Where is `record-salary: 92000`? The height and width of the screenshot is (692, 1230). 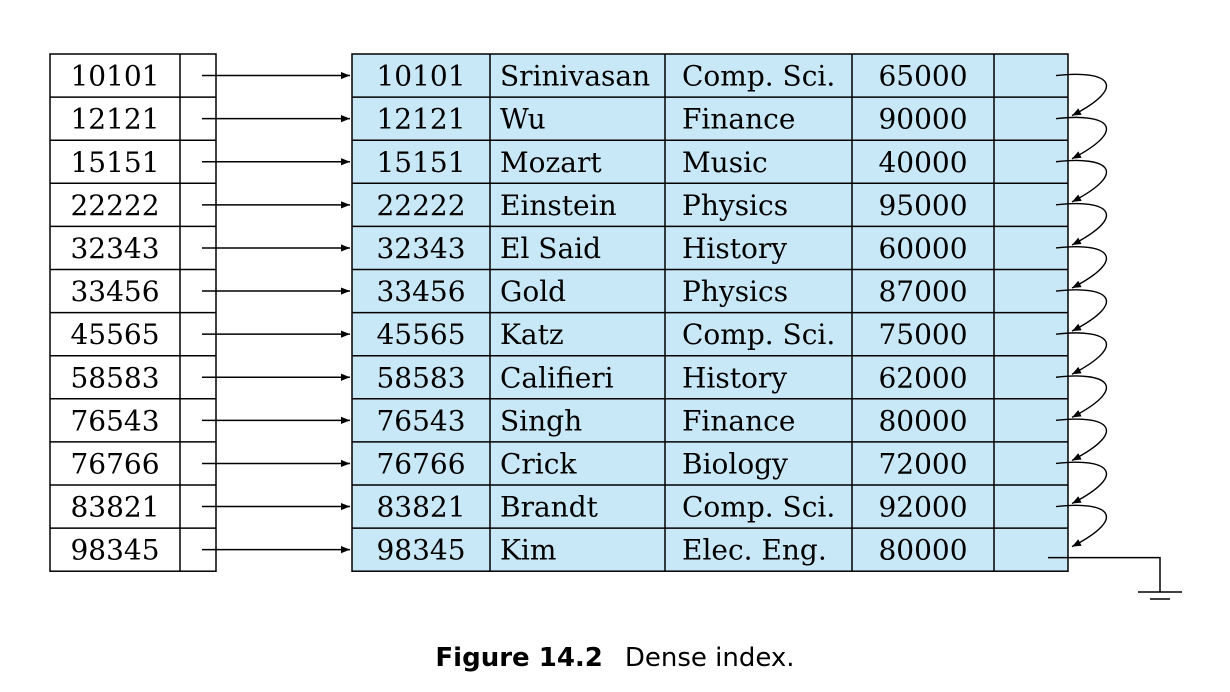 record-salary: 92000 is located at coordinates (922, 507).